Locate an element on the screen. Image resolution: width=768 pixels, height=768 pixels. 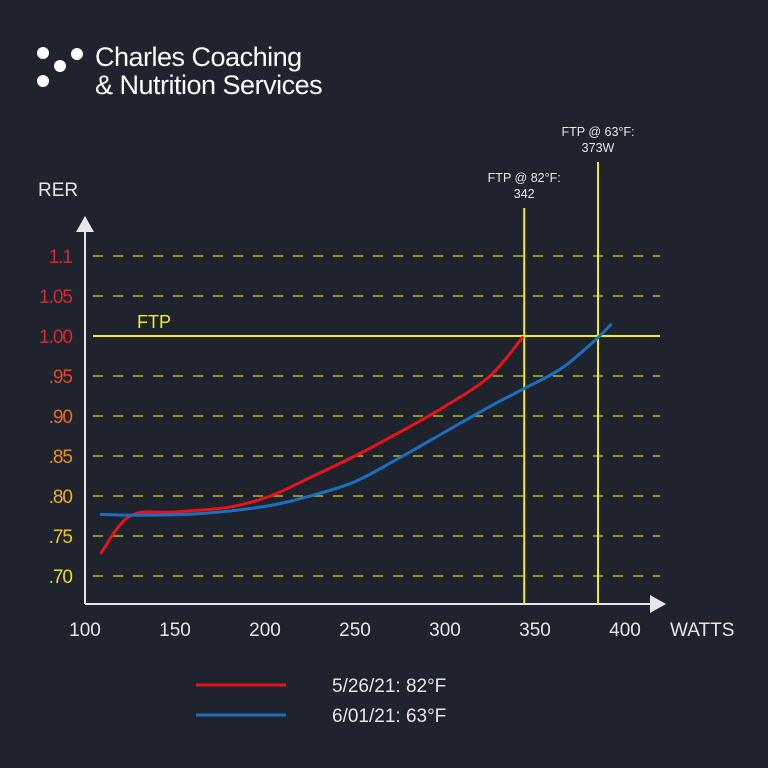
x-tick-label: 200 is located at coordinates (265, 630).